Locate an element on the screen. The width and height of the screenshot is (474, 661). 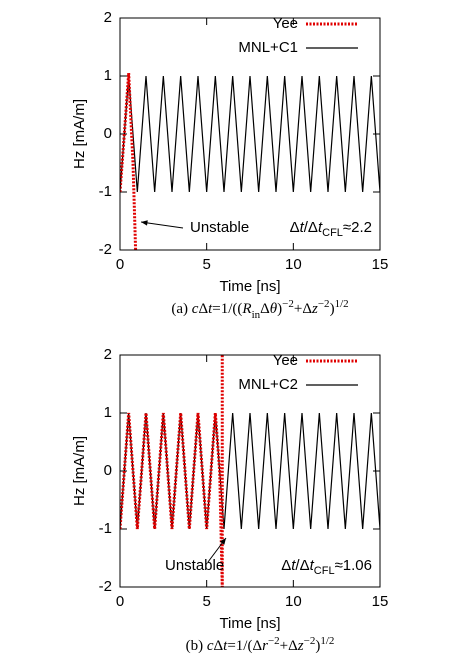
annotation-arrow is located at coordinates (162, 225).